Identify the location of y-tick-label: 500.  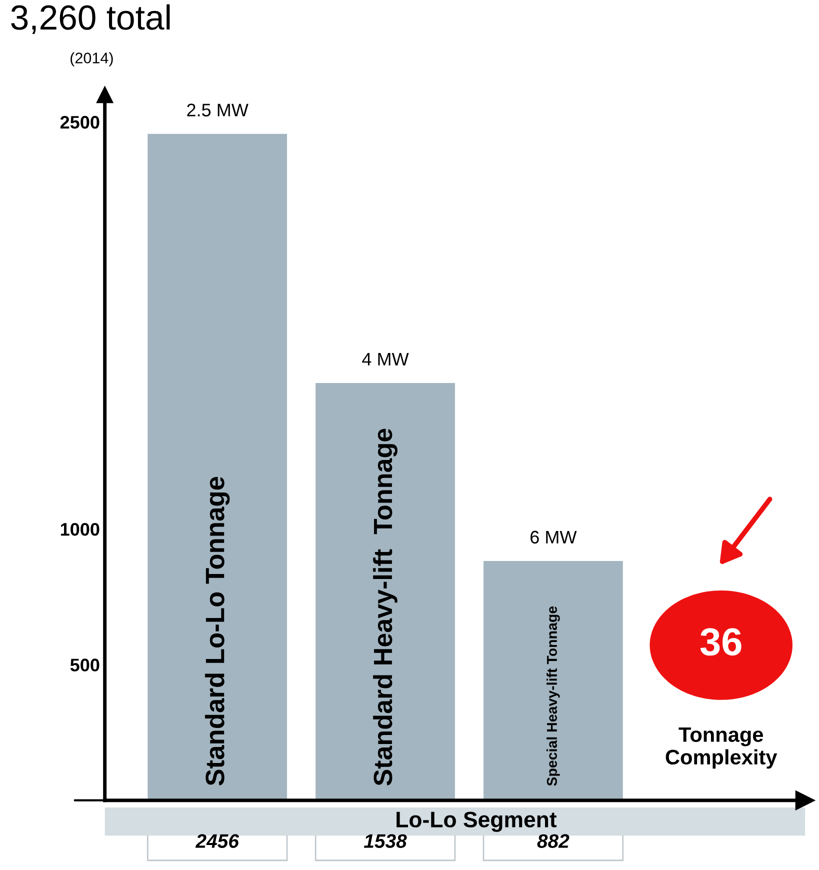
(85, 665).